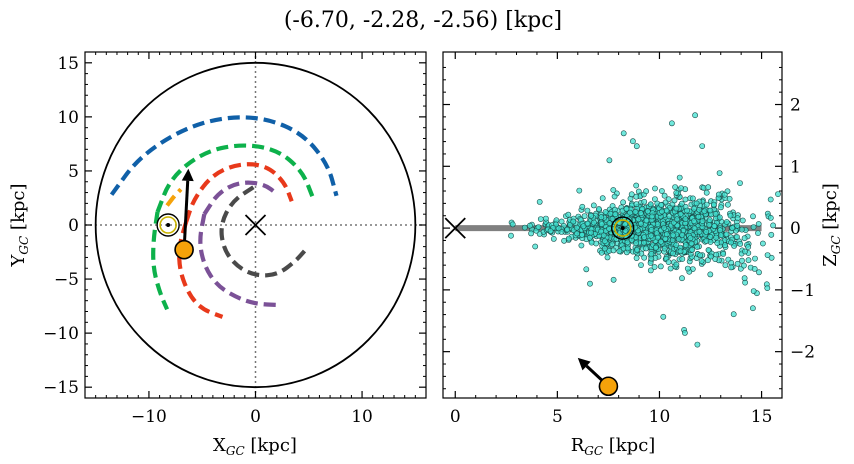 The width and height of the screenshot is (854, 464). I want to click on right-ytick-label: 0, so click(795, 229).